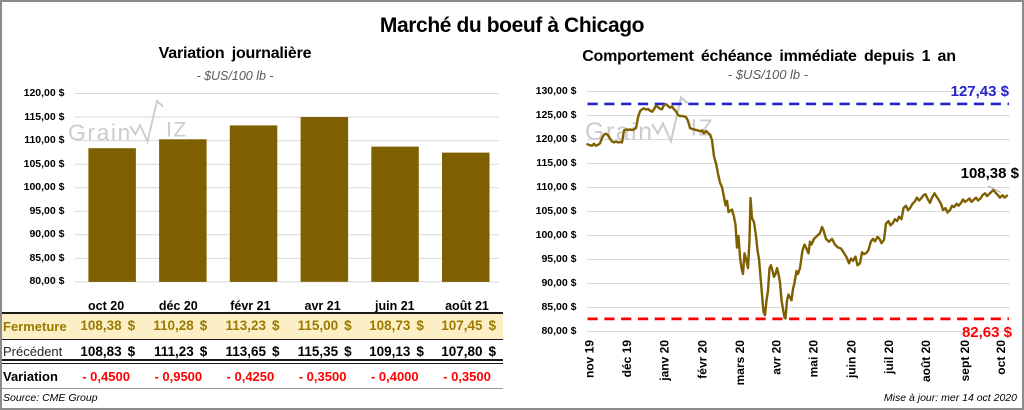 This screenshot has width=1024, height=410. What do you see at coordinates (926, 361) in the screenshot?
I see `svg-text: août 20` at bounding box center [926, 361].